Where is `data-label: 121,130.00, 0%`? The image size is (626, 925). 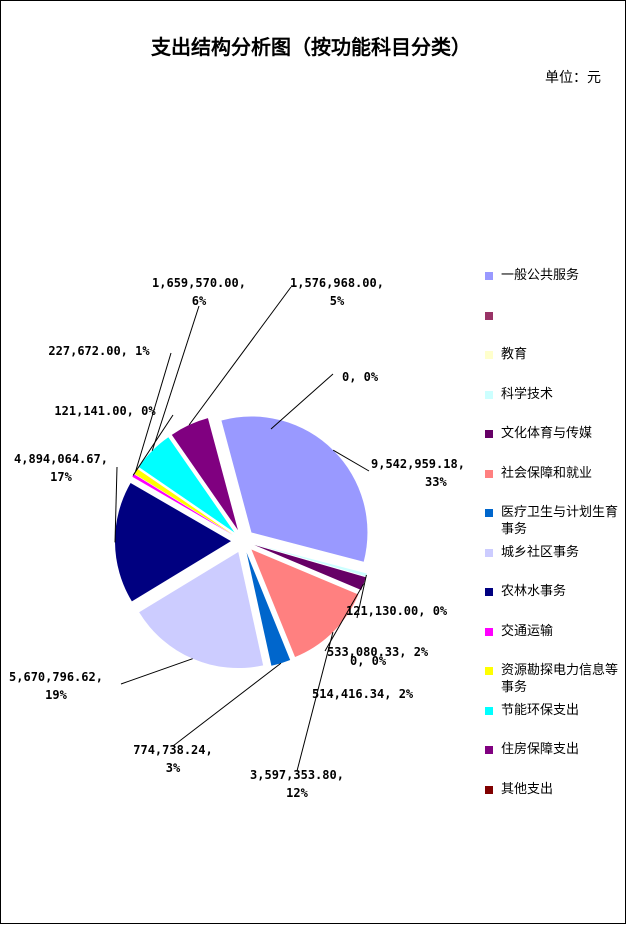 data-label: 121,130.00, 0% is located at coordinates (397, 611).